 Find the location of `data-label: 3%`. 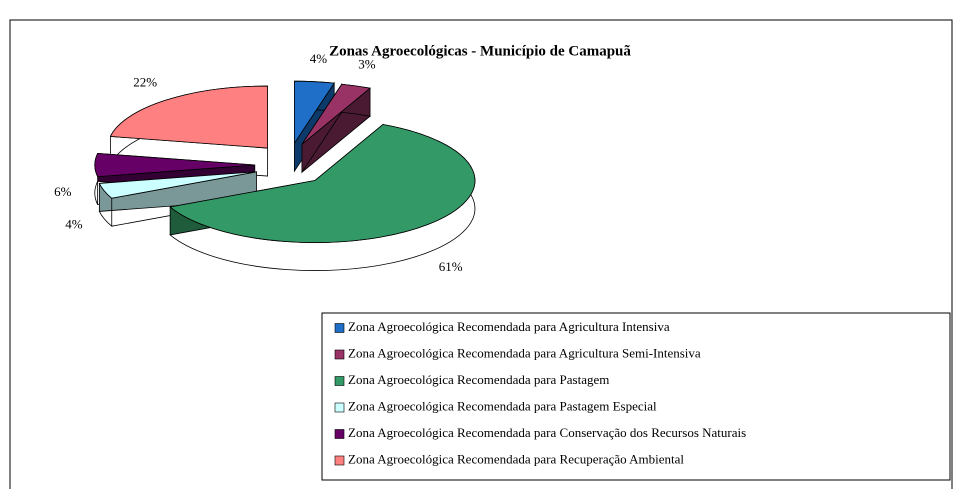

data-label: 3% is located at coordinates (367, 63).